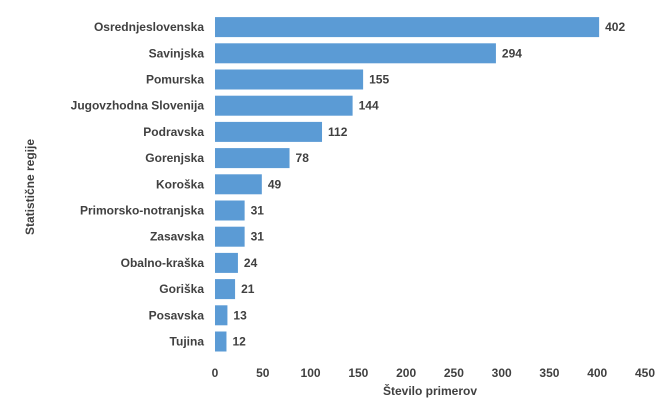 The width and height of the screenshot is (666, 407). I want to click on x-tick-label: 300, so click(502, 373).